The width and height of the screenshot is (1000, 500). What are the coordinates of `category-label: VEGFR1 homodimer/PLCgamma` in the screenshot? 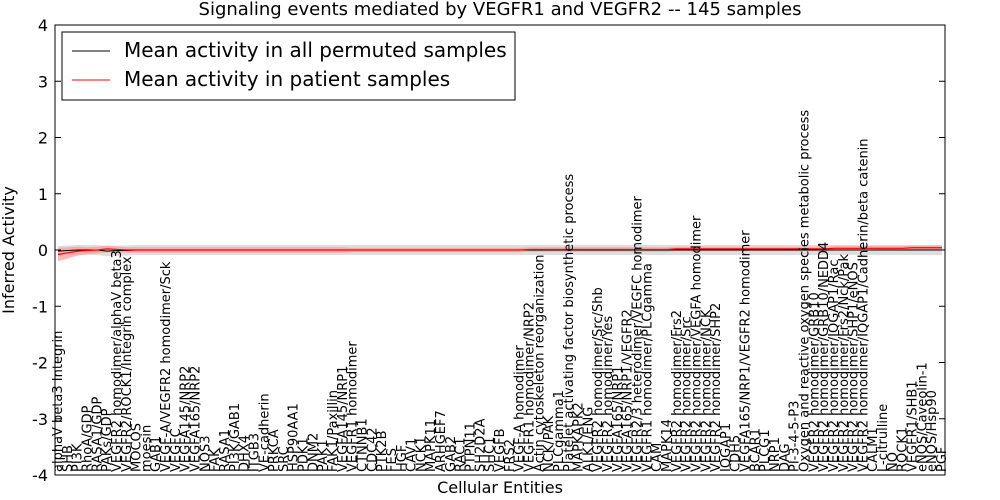 It's located at (647, 367).